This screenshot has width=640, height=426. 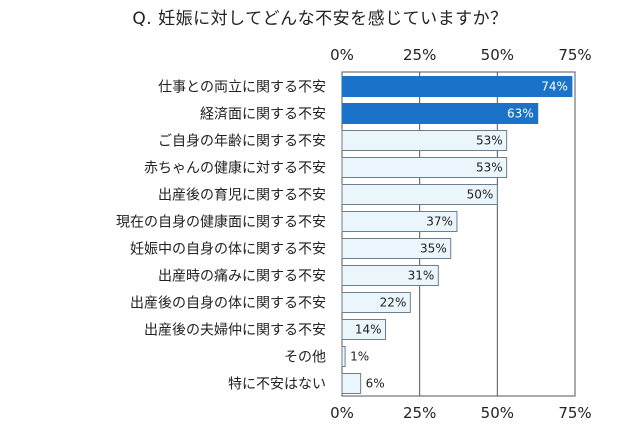 I want to click on category-label: 赤ちゃんの健康に対する不安, so click(x=235, y=168).